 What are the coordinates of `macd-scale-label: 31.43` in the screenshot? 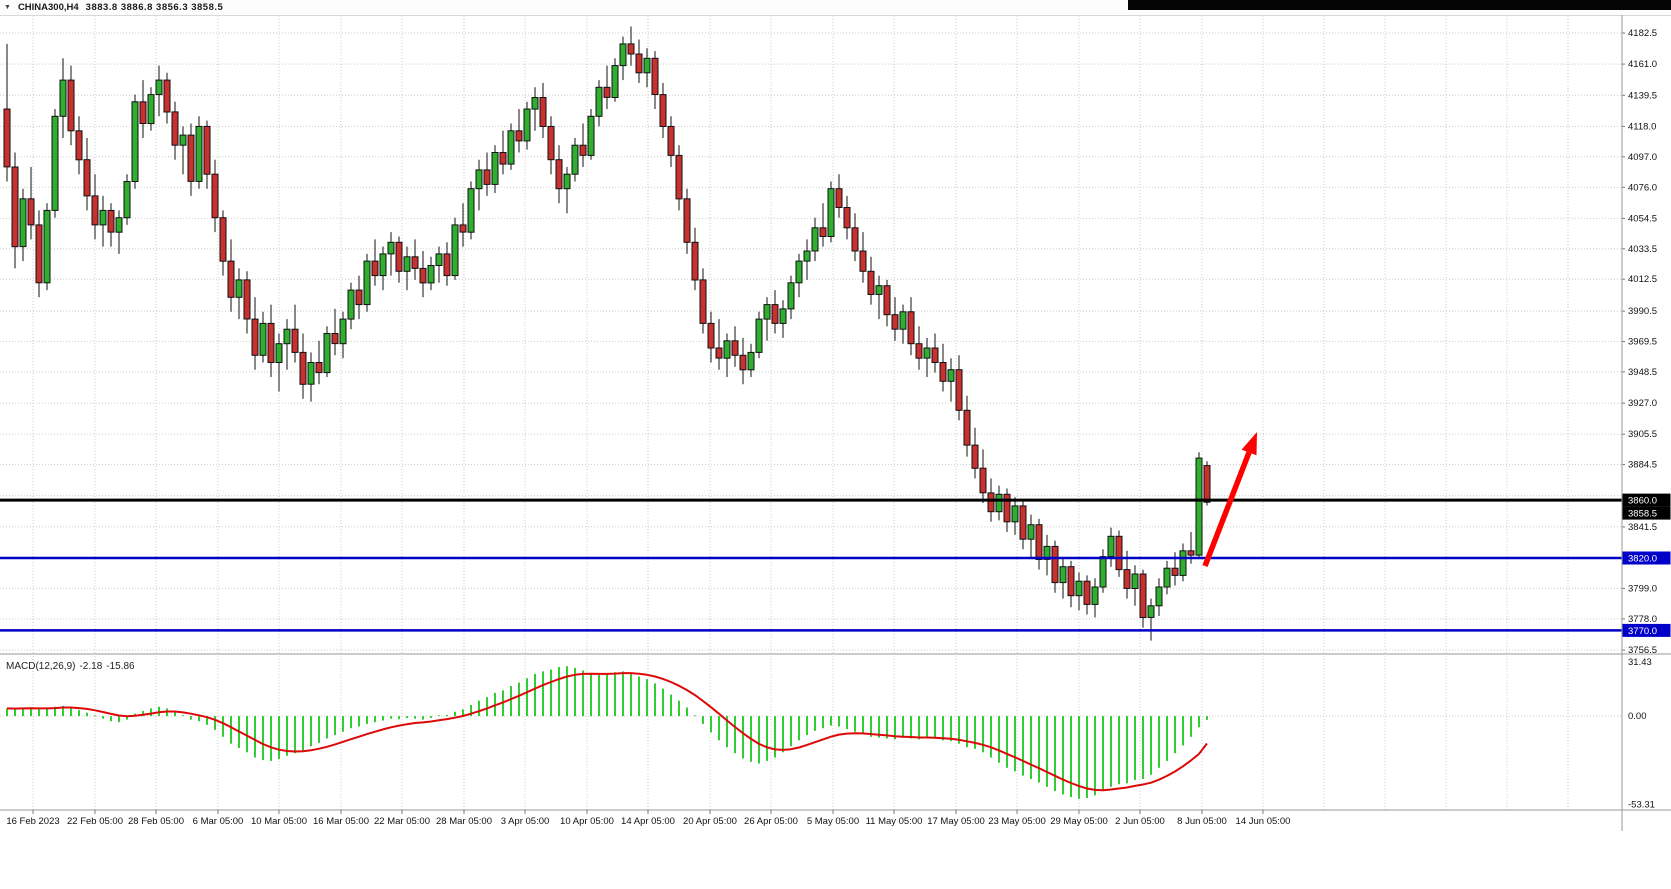 It's located at (1640, 662).